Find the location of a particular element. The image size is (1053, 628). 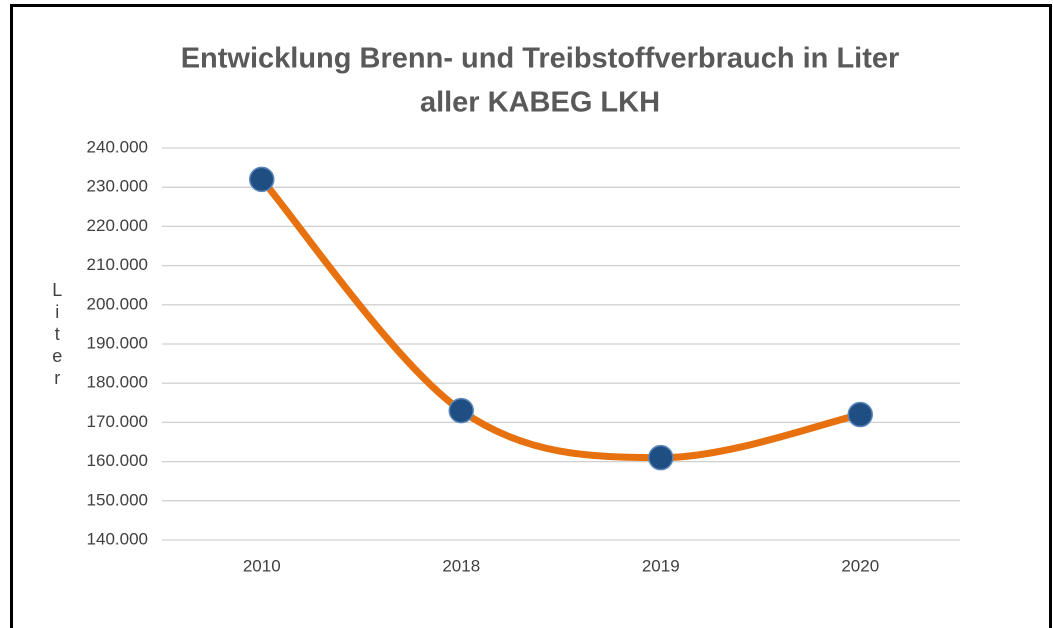

y-axis-label: Liter is located at coordinates (57, 335).